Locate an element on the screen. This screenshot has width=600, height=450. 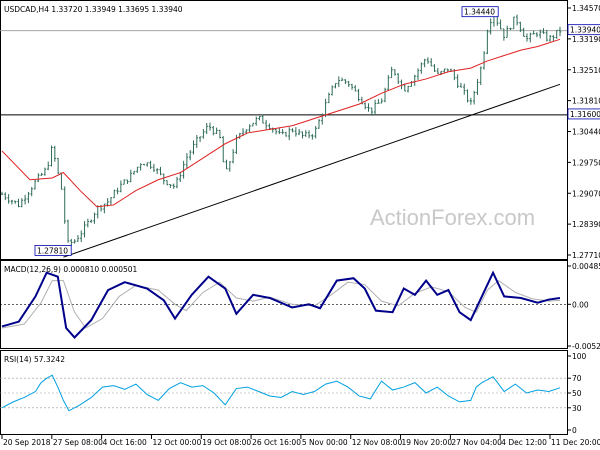
macd-y-tick-label: -0.005284 is located at coordinates (586, 346).